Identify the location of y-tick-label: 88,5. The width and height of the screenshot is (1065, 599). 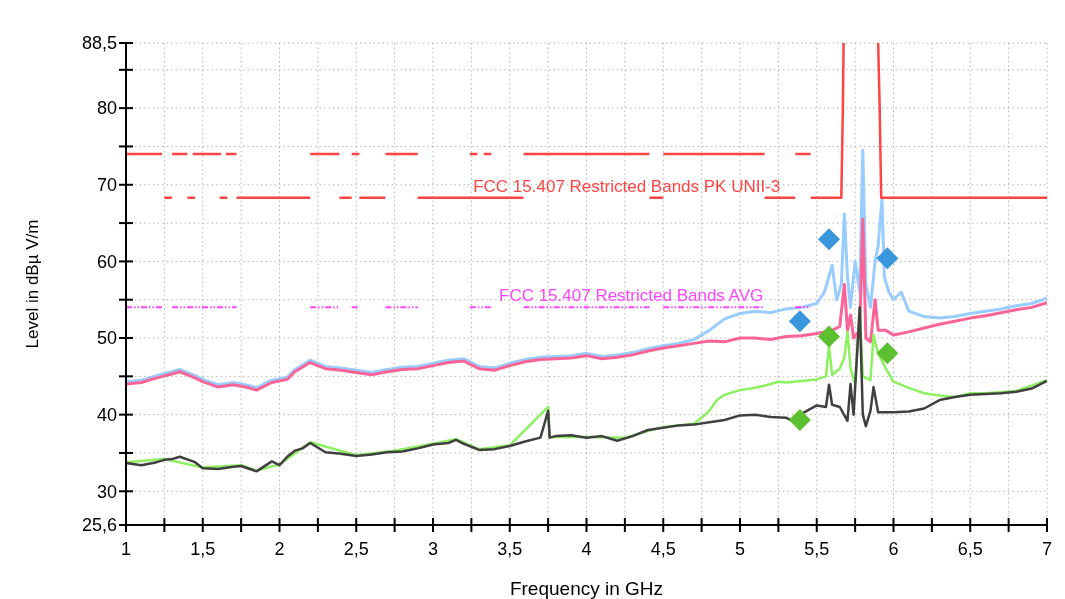
(99, 43).